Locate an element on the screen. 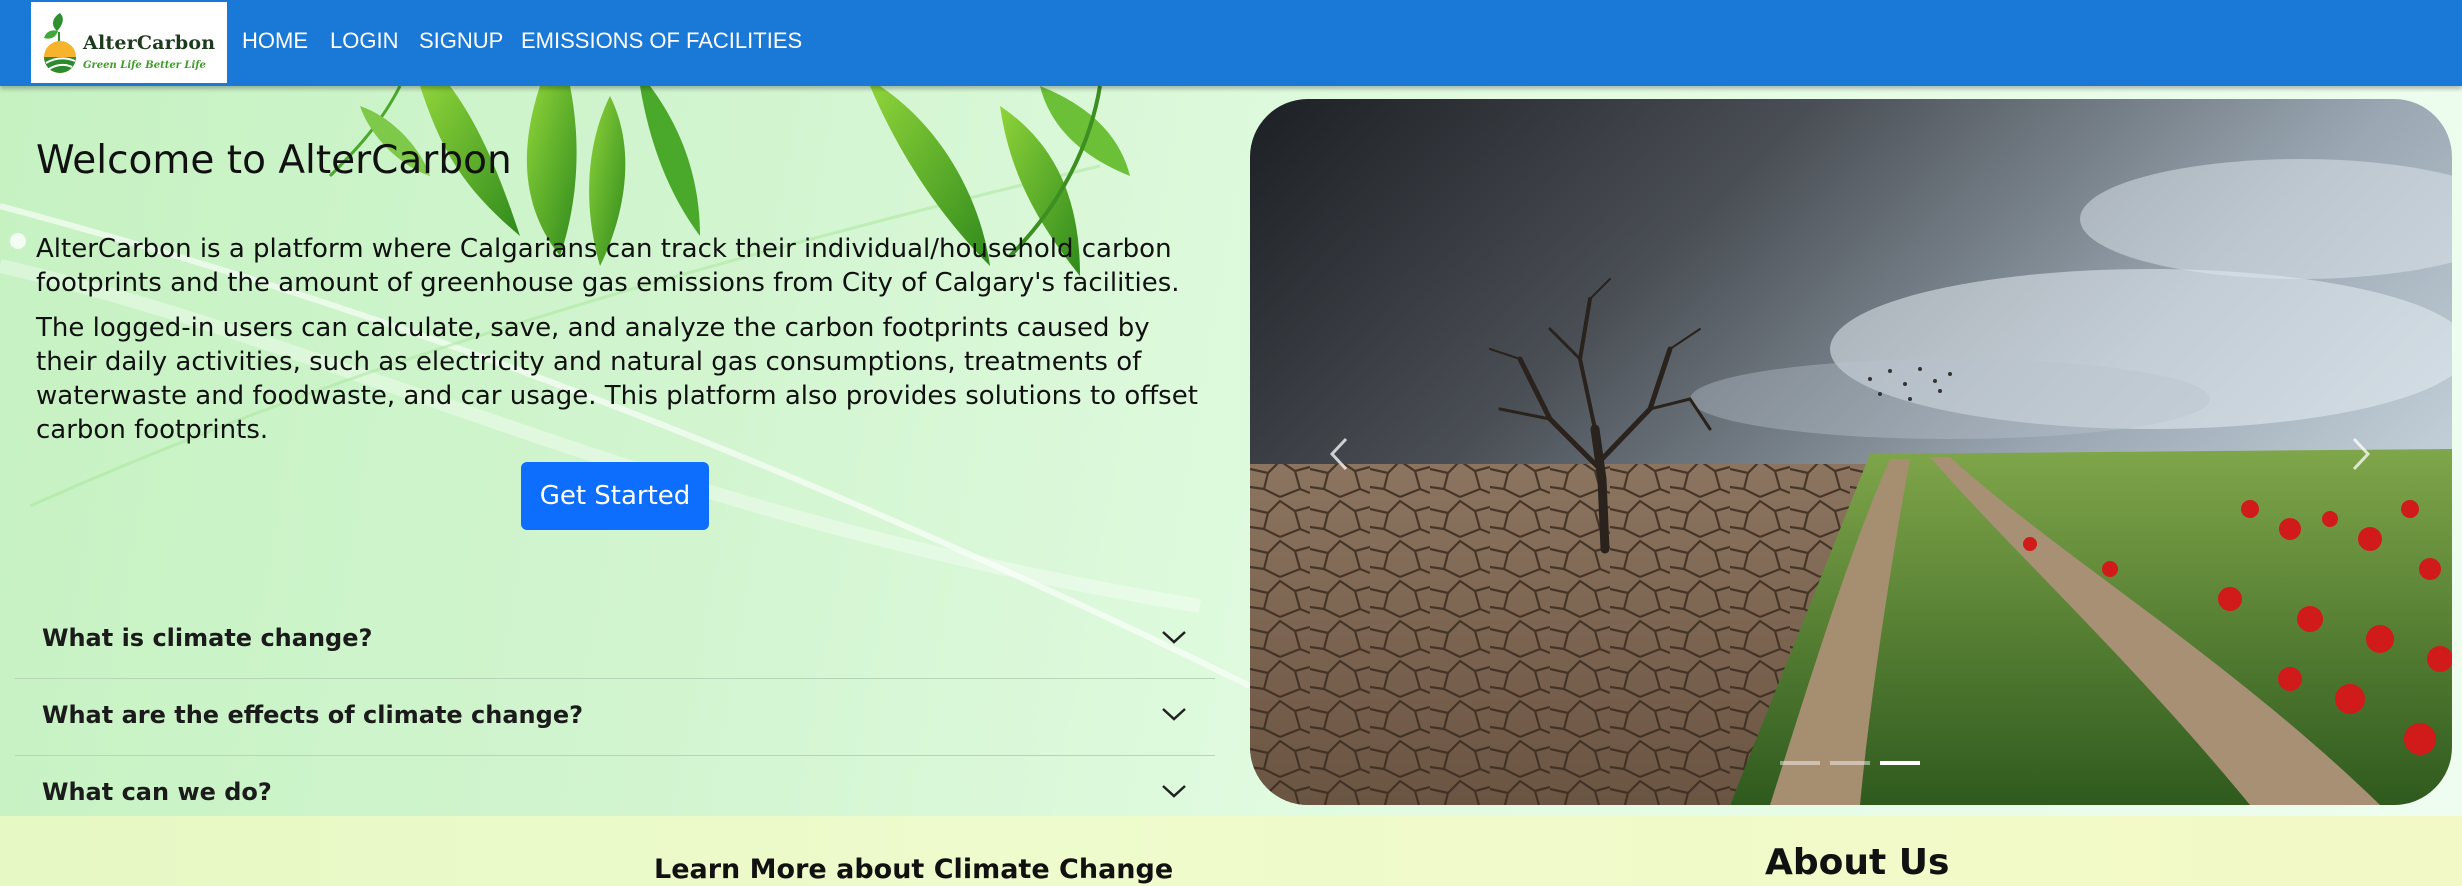  nav-signup-link: SIGNUP is located at coordinates (461, 40).